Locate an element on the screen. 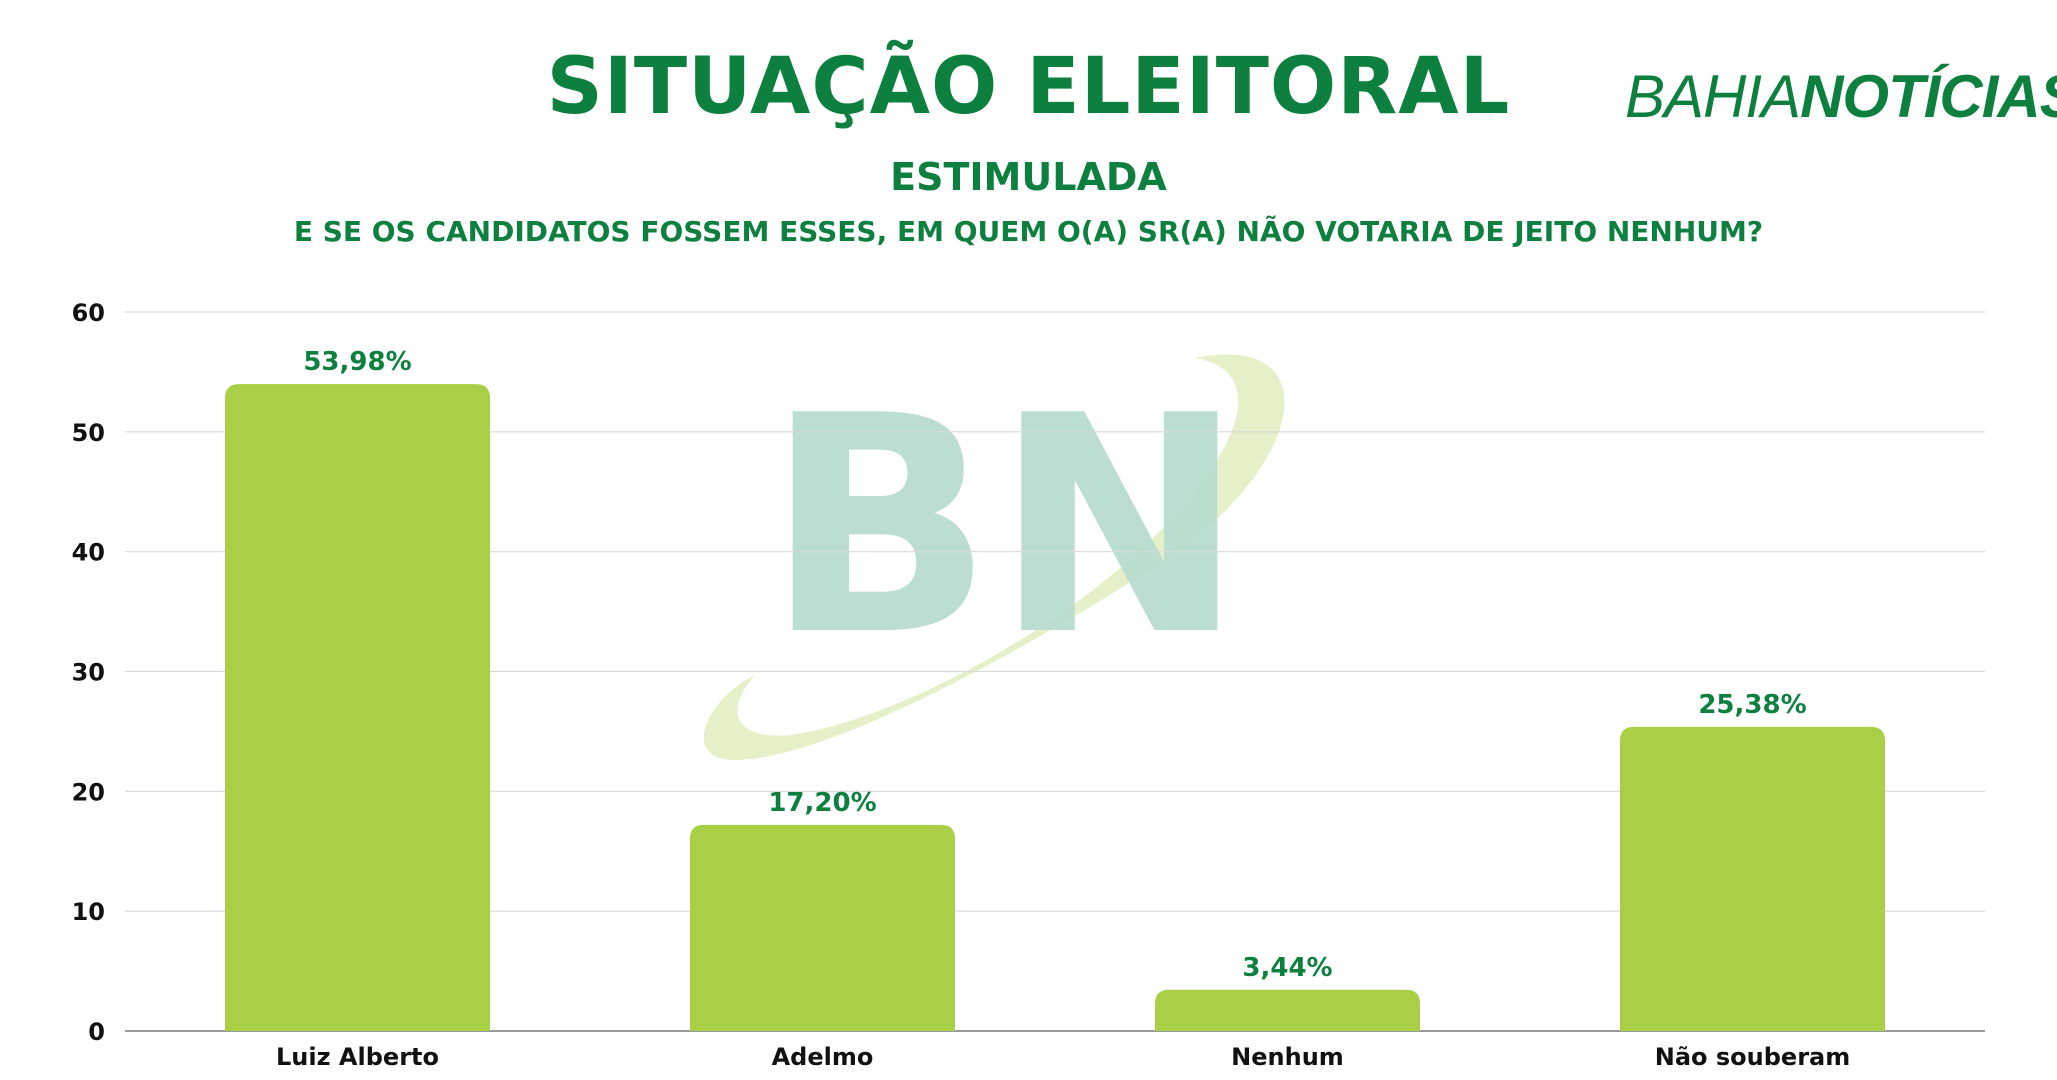 This screenshot has width=2057, height=1080. chart-title: SITUAÇÃO ELEITORAL is located at coordinates (1028, 87).